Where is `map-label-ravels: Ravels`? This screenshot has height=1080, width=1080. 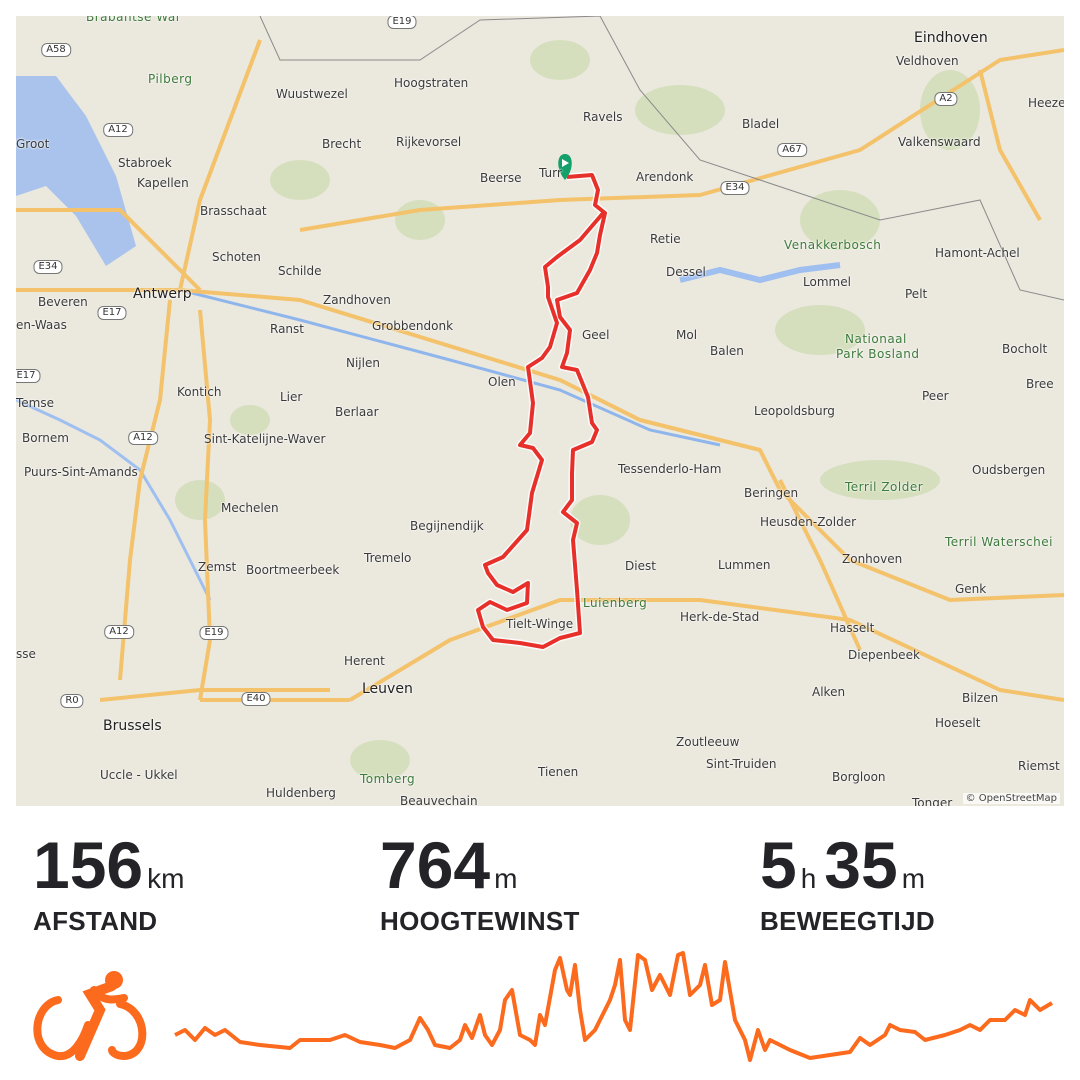 map-label-ravels: Ravels is located at coordinates (603, 117).